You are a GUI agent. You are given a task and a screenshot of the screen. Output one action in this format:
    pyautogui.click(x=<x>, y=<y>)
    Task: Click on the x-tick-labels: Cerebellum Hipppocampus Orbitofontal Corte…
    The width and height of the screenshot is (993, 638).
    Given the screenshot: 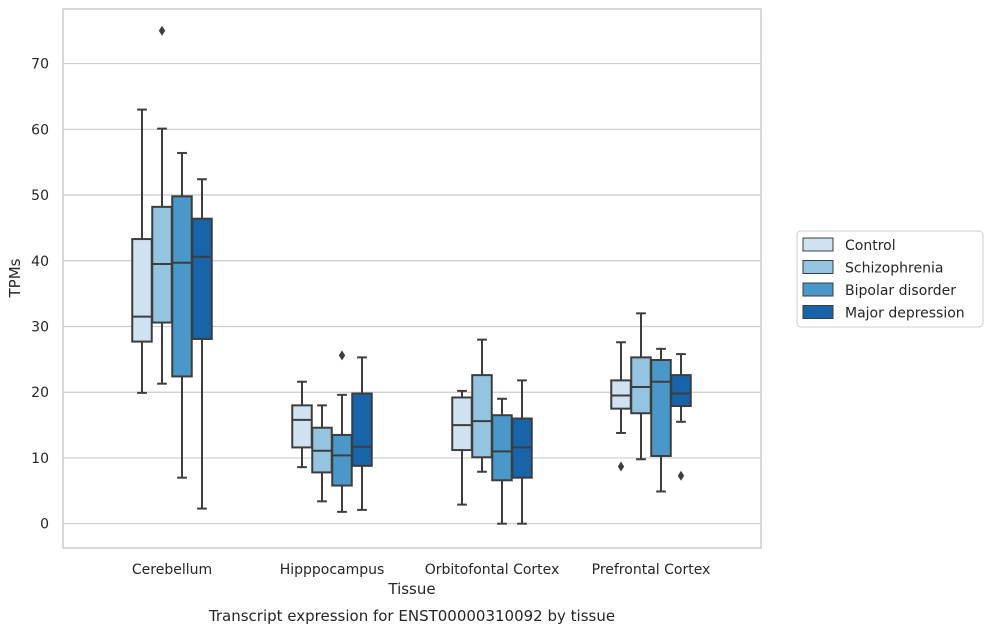 What is the action you would take?
    pyautogui.click(x=421, y=570)
    